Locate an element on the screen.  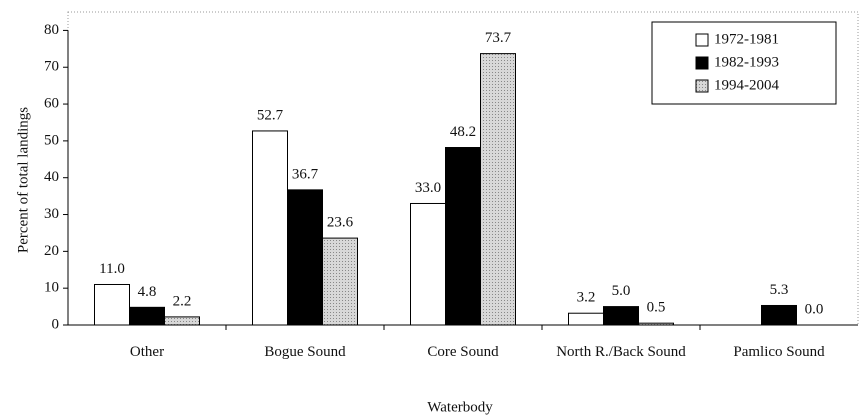
value-label: 11.0 is located at coordinates (112, 269).